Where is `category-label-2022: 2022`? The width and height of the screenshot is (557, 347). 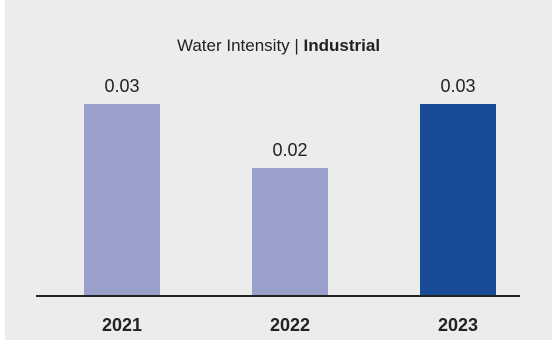
category-label-2022: 2022 is located at coordinates (290, 325).